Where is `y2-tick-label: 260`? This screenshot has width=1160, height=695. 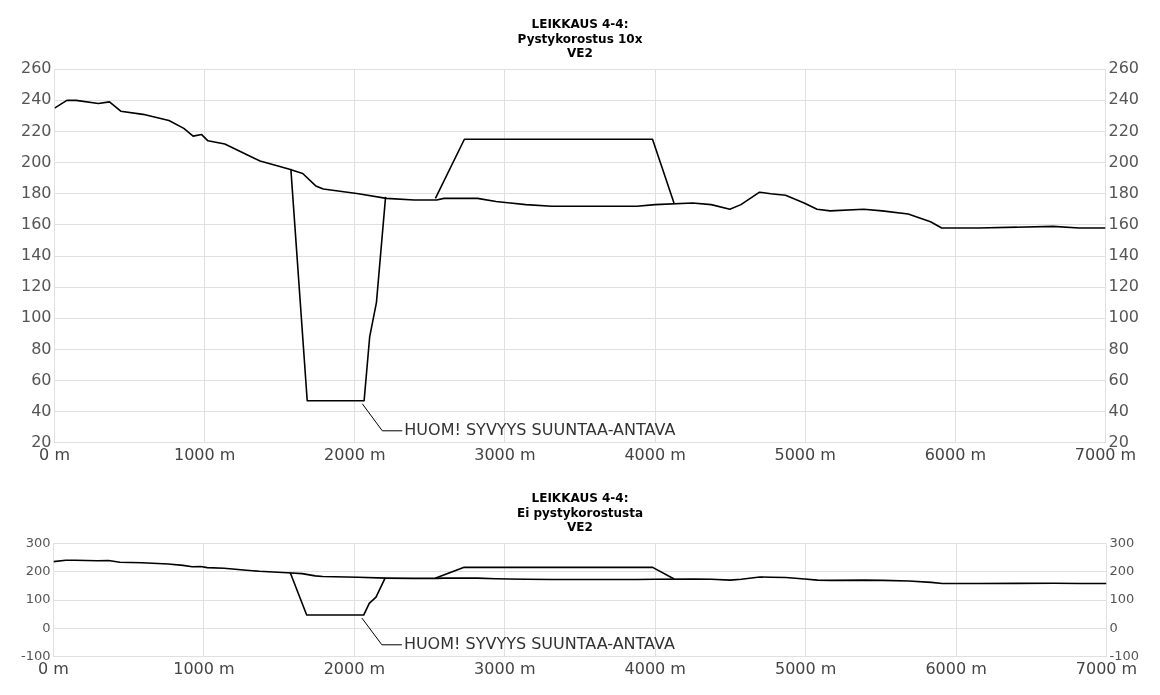
y2-tick-label: 260 is located at coordinates (1124, 68).